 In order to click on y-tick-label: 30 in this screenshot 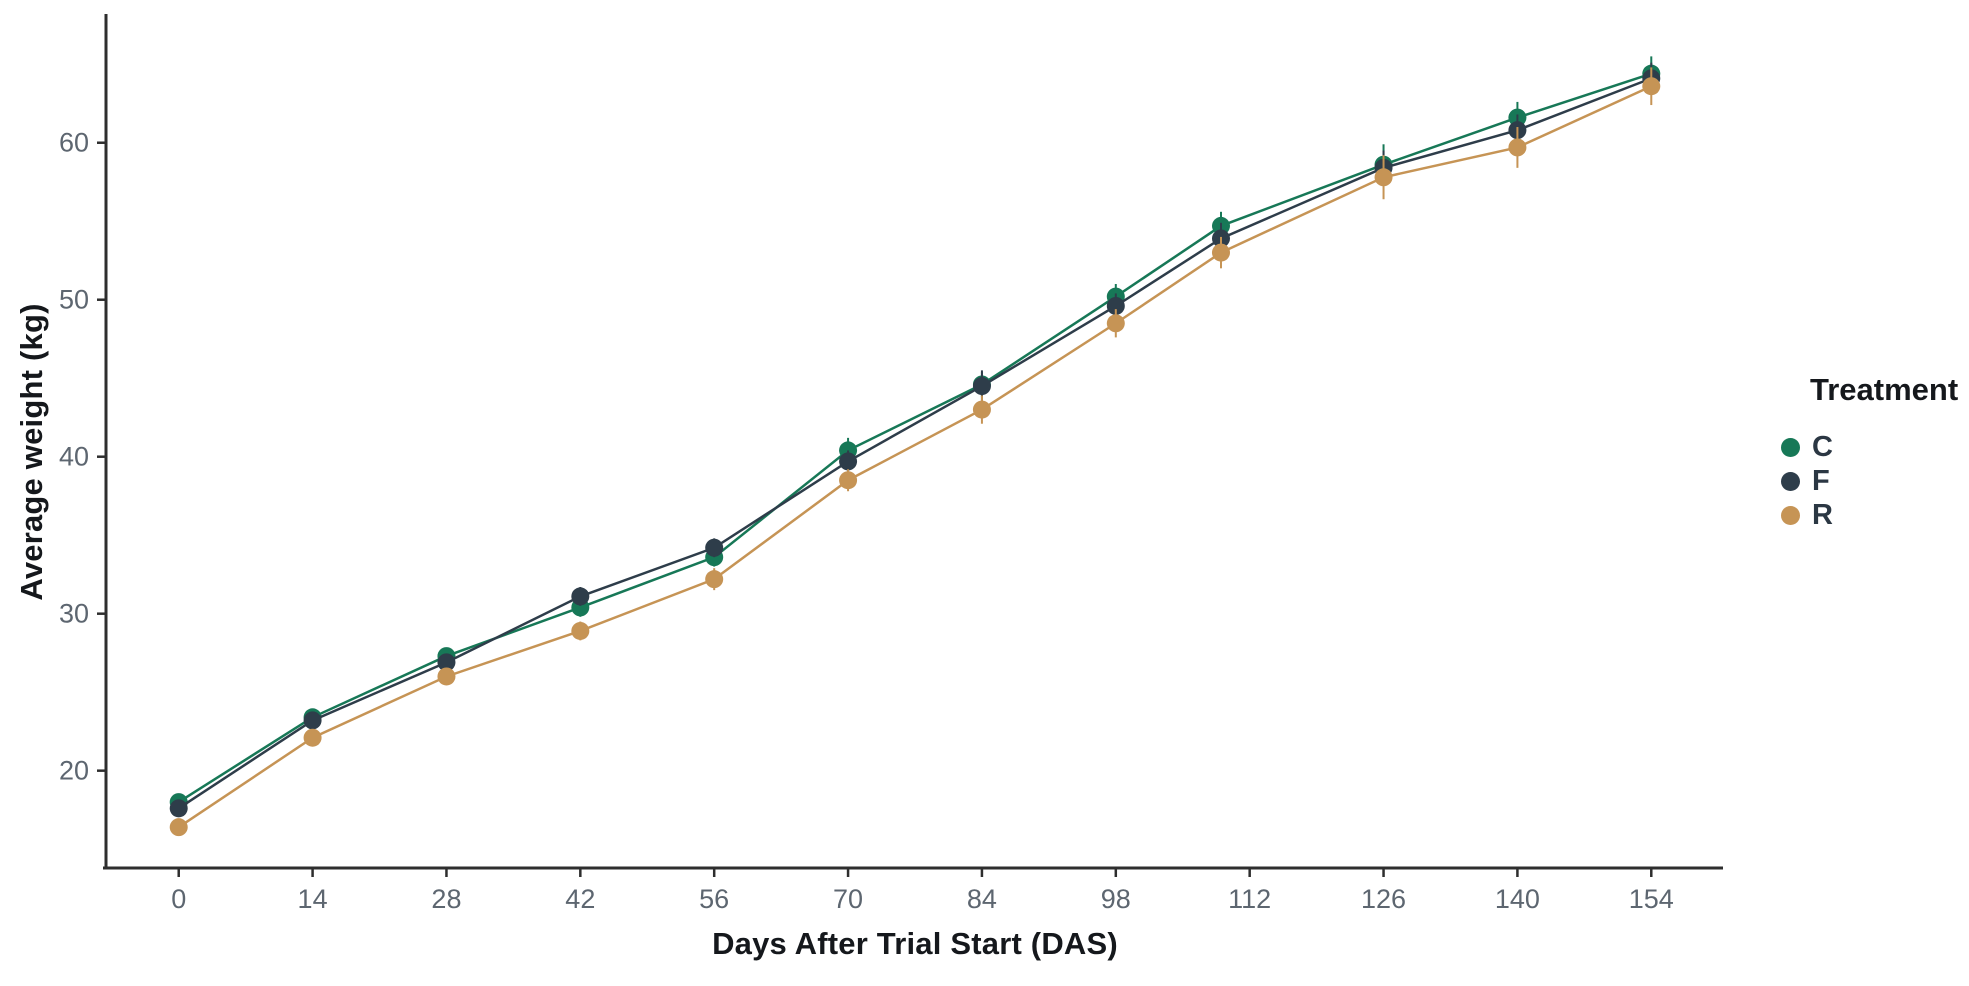, I will do `click(74, 614)`.